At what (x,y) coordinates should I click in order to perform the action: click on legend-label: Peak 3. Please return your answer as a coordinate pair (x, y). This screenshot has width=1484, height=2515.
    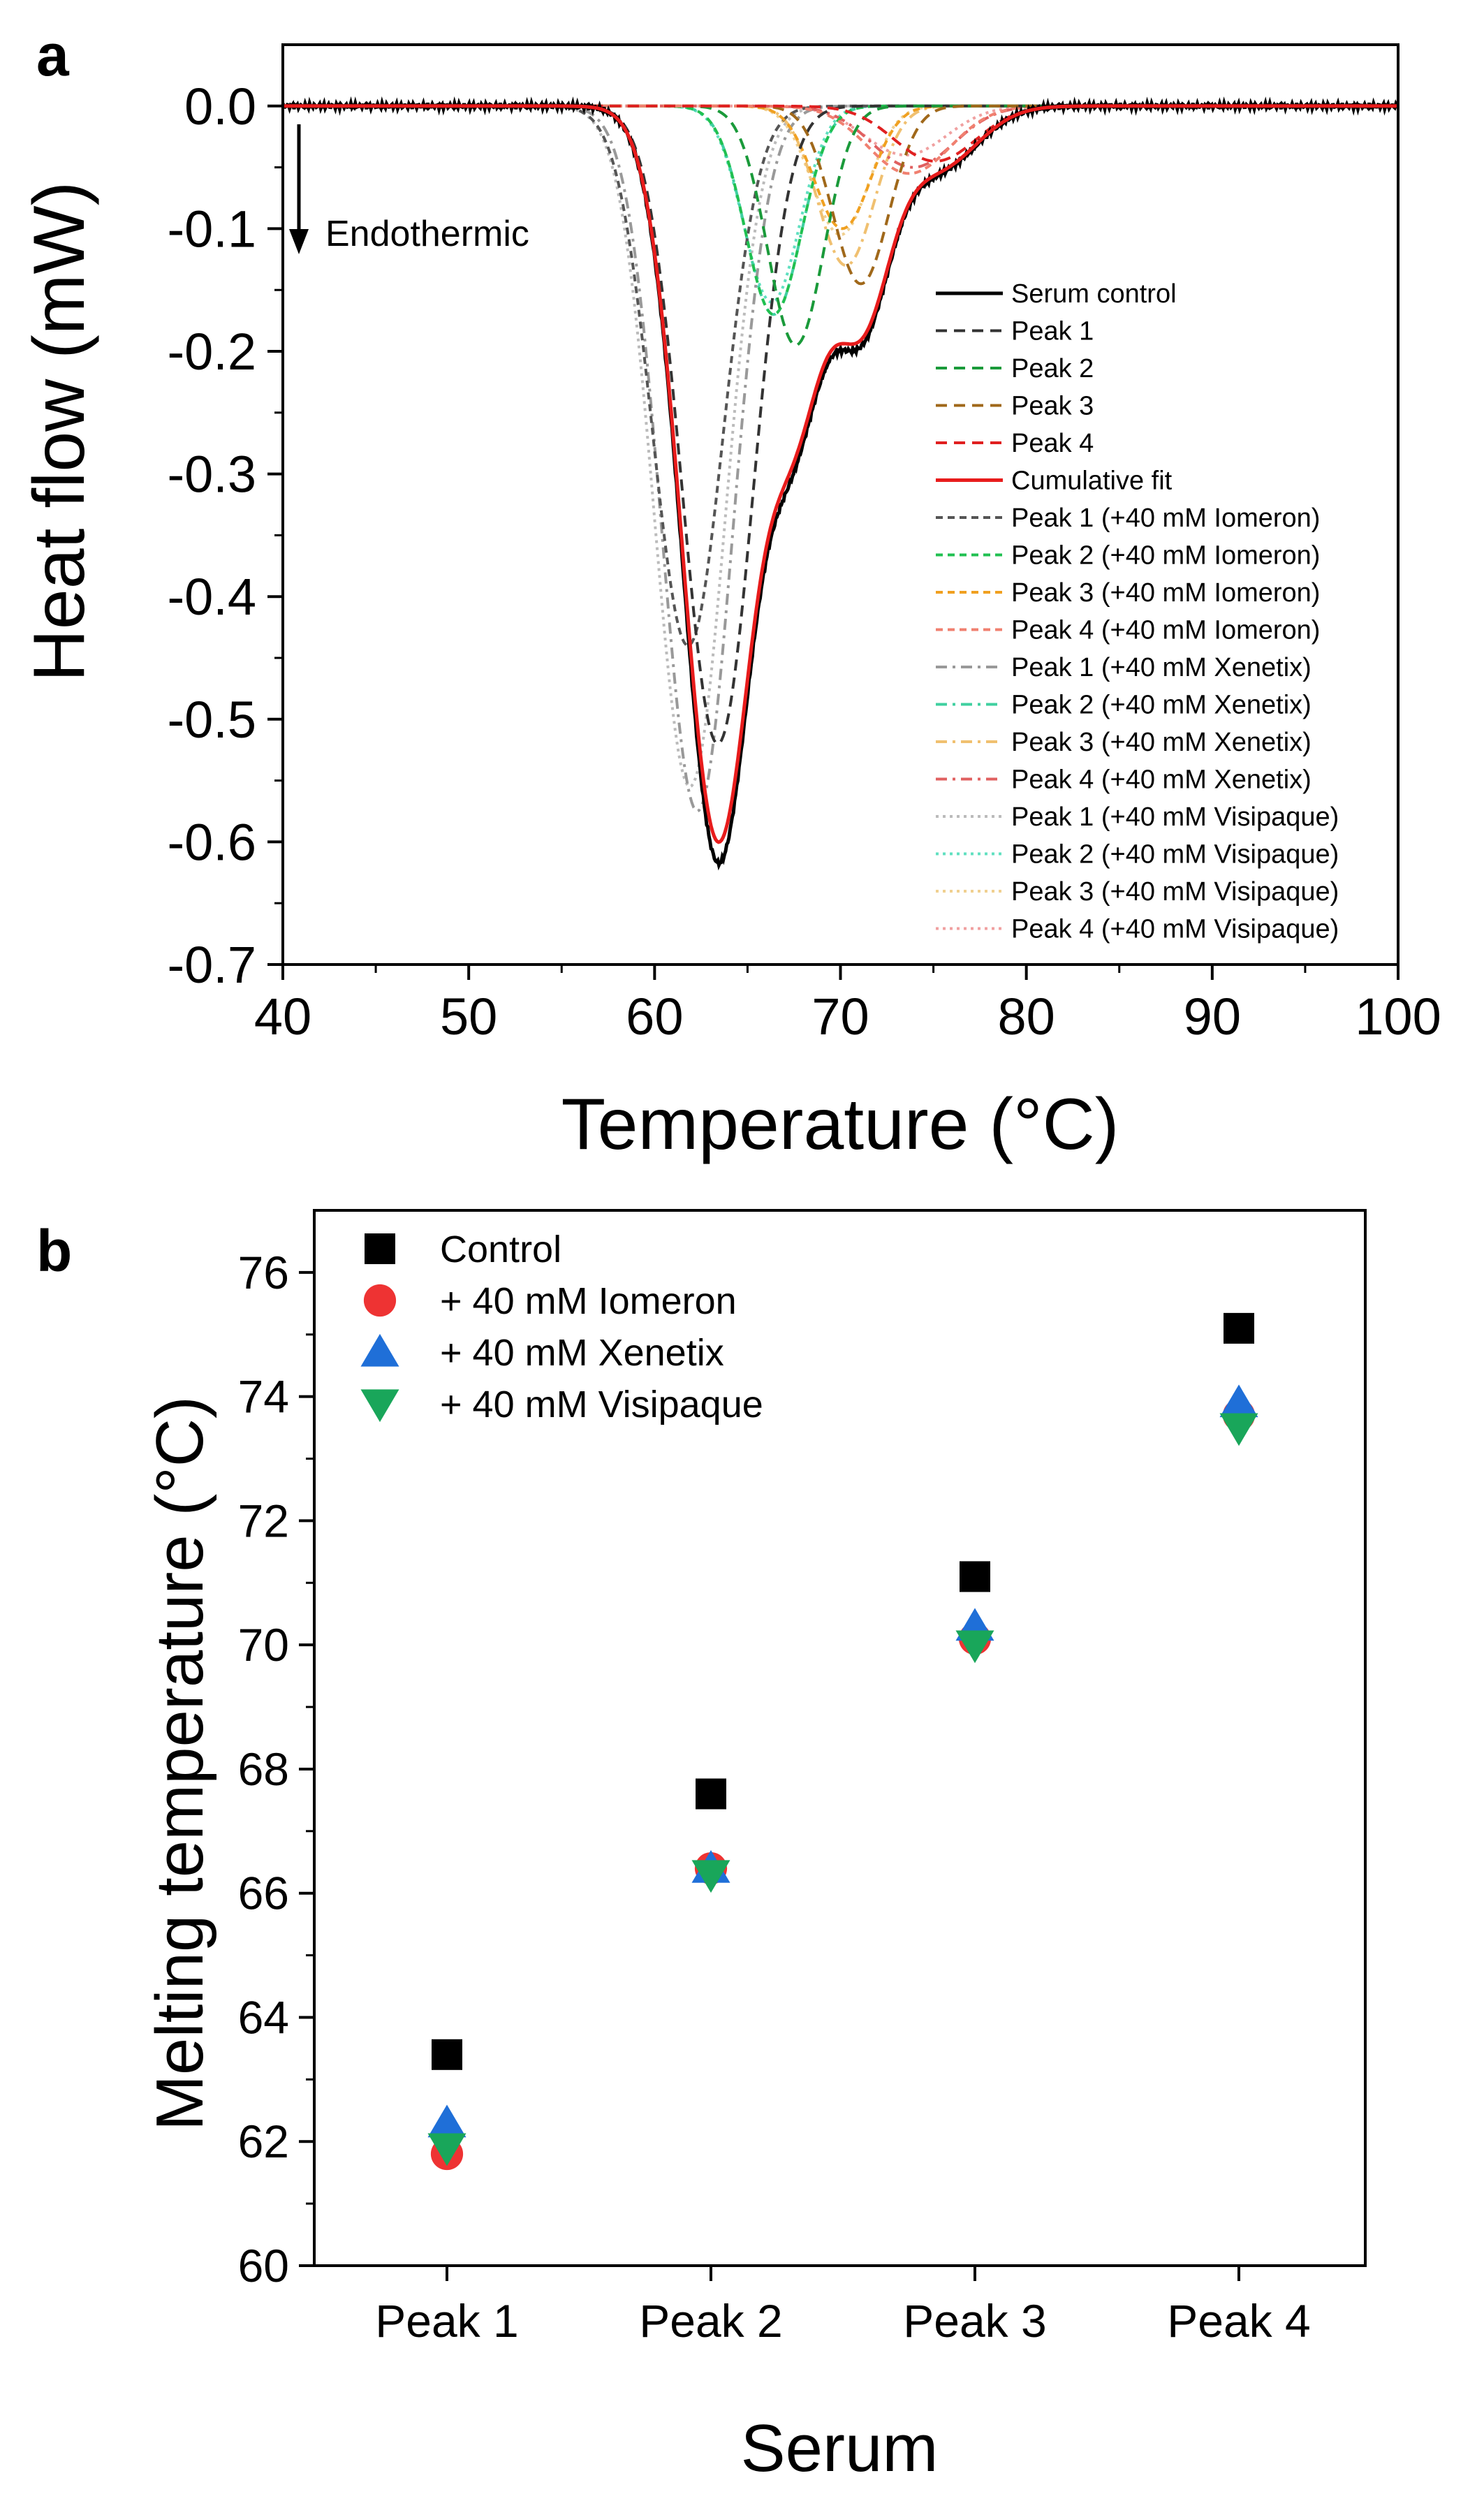
    Looking at the image, I should click on (1052, 406).